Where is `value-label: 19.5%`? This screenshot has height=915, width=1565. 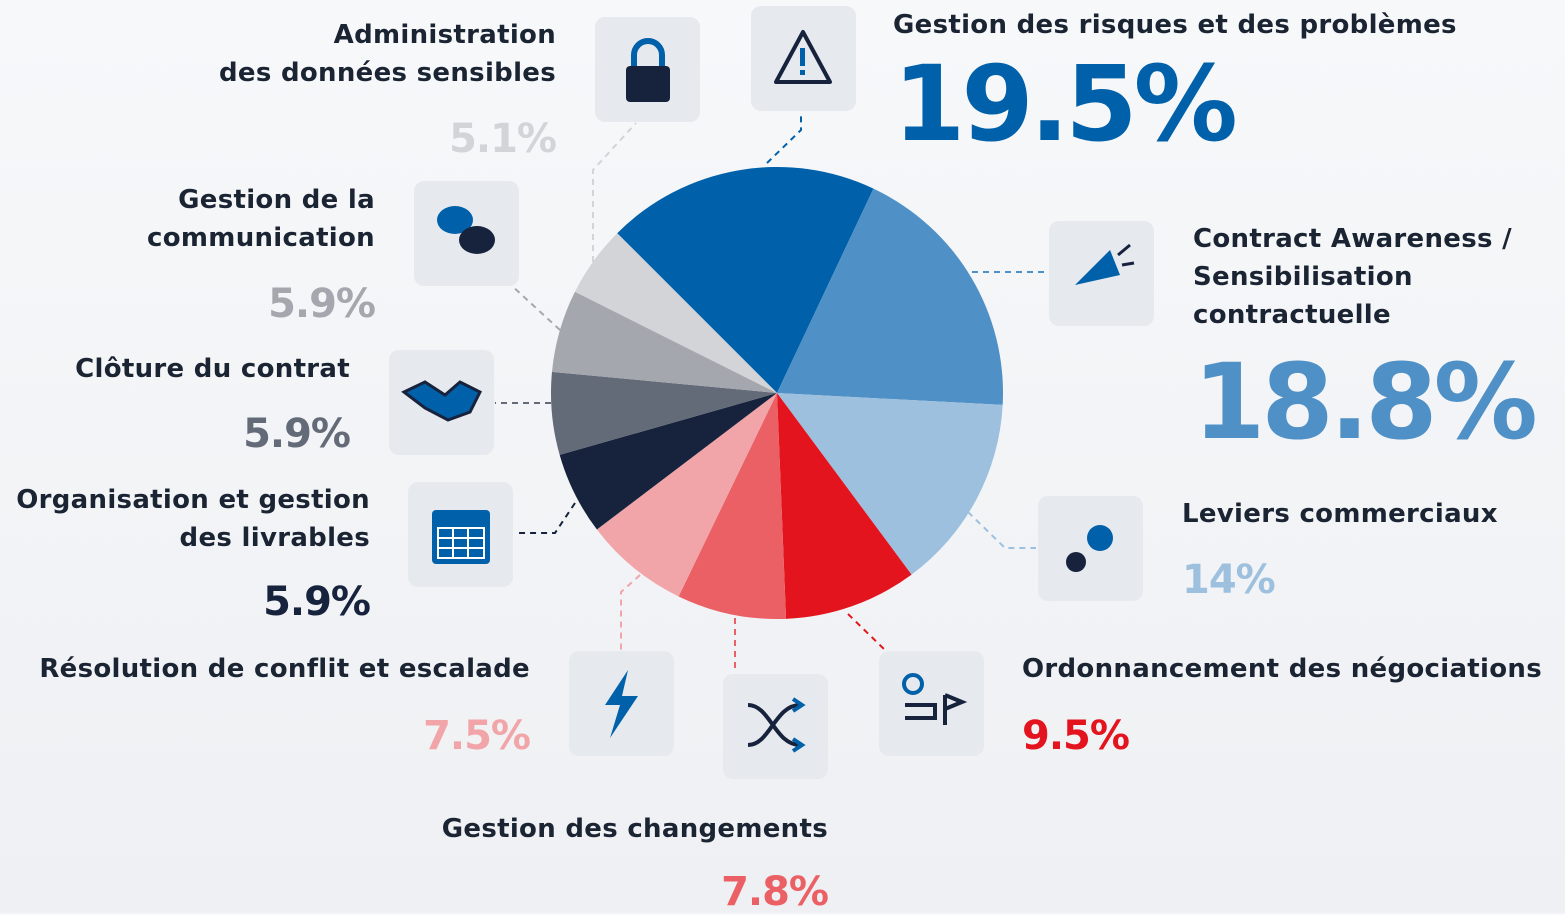
value-label: 19.5% is located at coordinates (1065, 104).